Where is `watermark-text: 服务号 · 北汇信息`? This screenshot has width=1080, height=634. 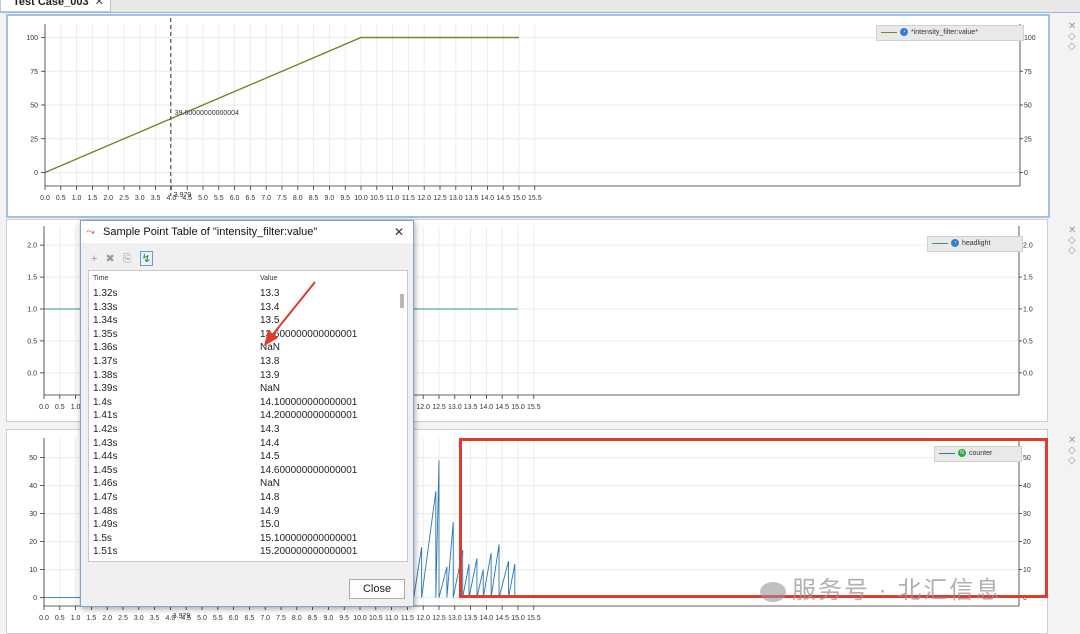
watermark-text: 服务号 · 北汇信息 is located at coordinates (897, 590).